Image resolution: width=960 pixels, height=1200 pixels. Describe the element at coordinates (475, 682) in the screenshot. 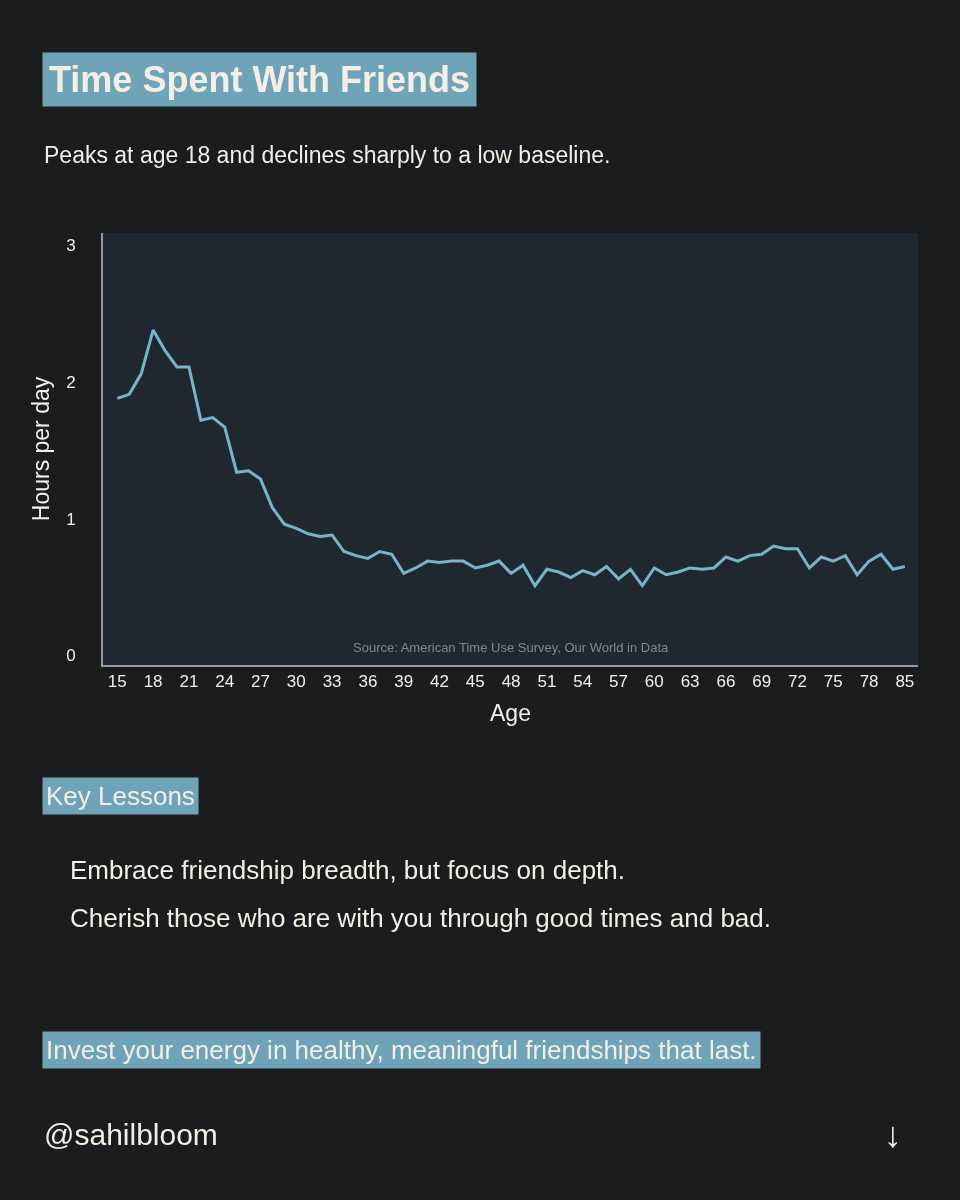

I see `x-tick-label: 45` at that location.